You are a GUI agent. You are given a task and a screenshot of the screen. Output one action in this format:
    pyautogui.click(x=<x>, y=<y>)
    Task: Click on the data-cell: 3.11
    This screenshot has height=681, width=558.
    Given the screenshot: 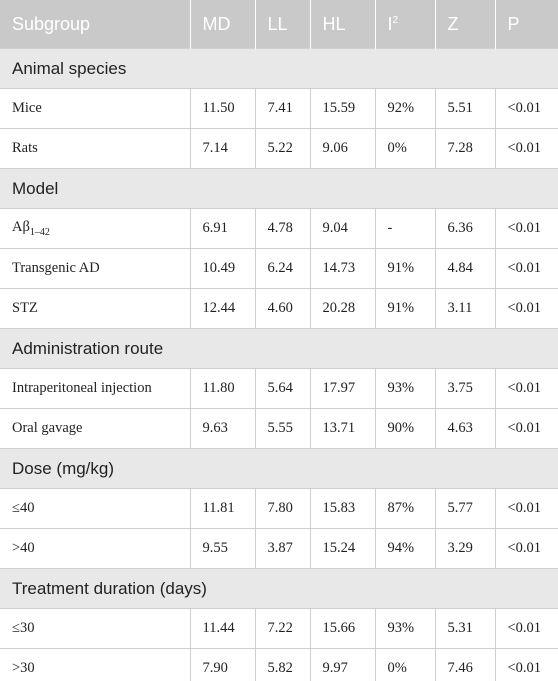 What is the action you would take?
    pyautogui.click(x=465, y=308)
    